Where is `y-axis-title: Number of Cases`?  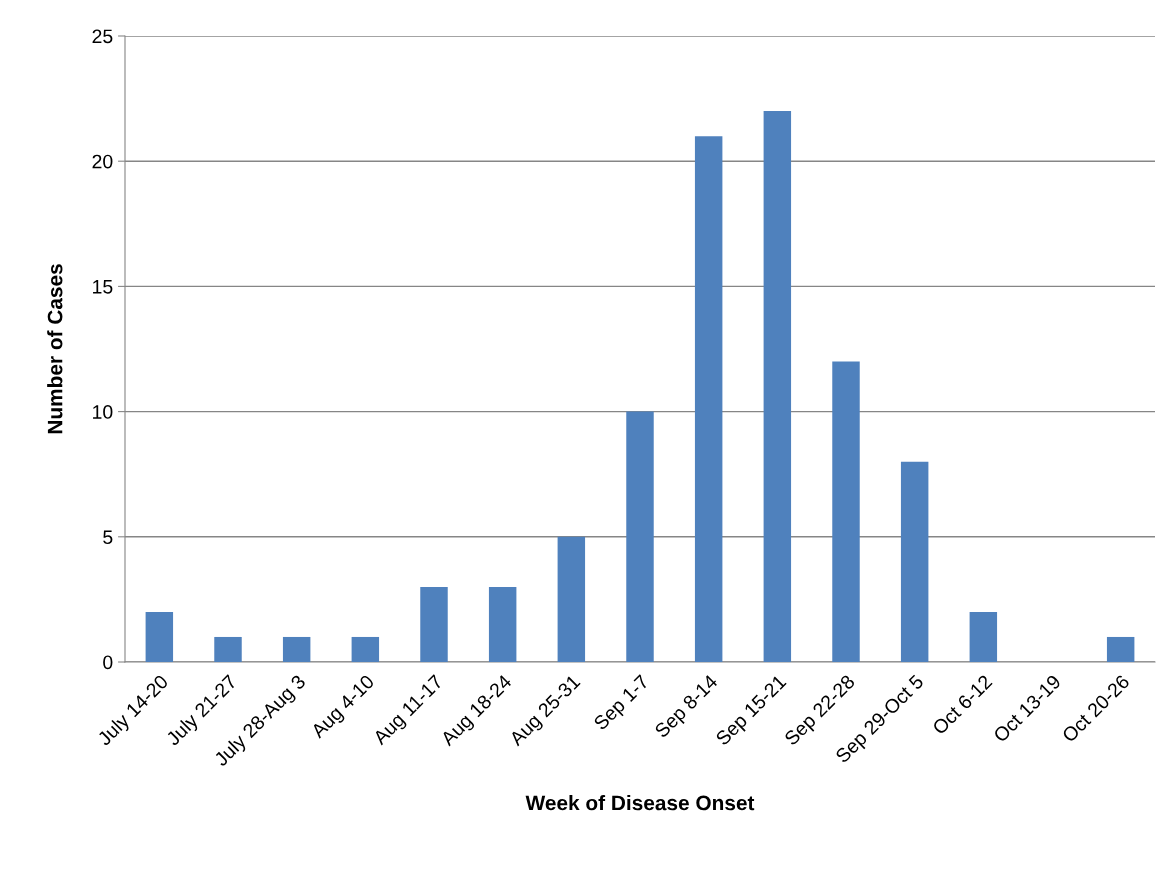 y-axis-title: Number of Cases is located at coordinates (55, 349).